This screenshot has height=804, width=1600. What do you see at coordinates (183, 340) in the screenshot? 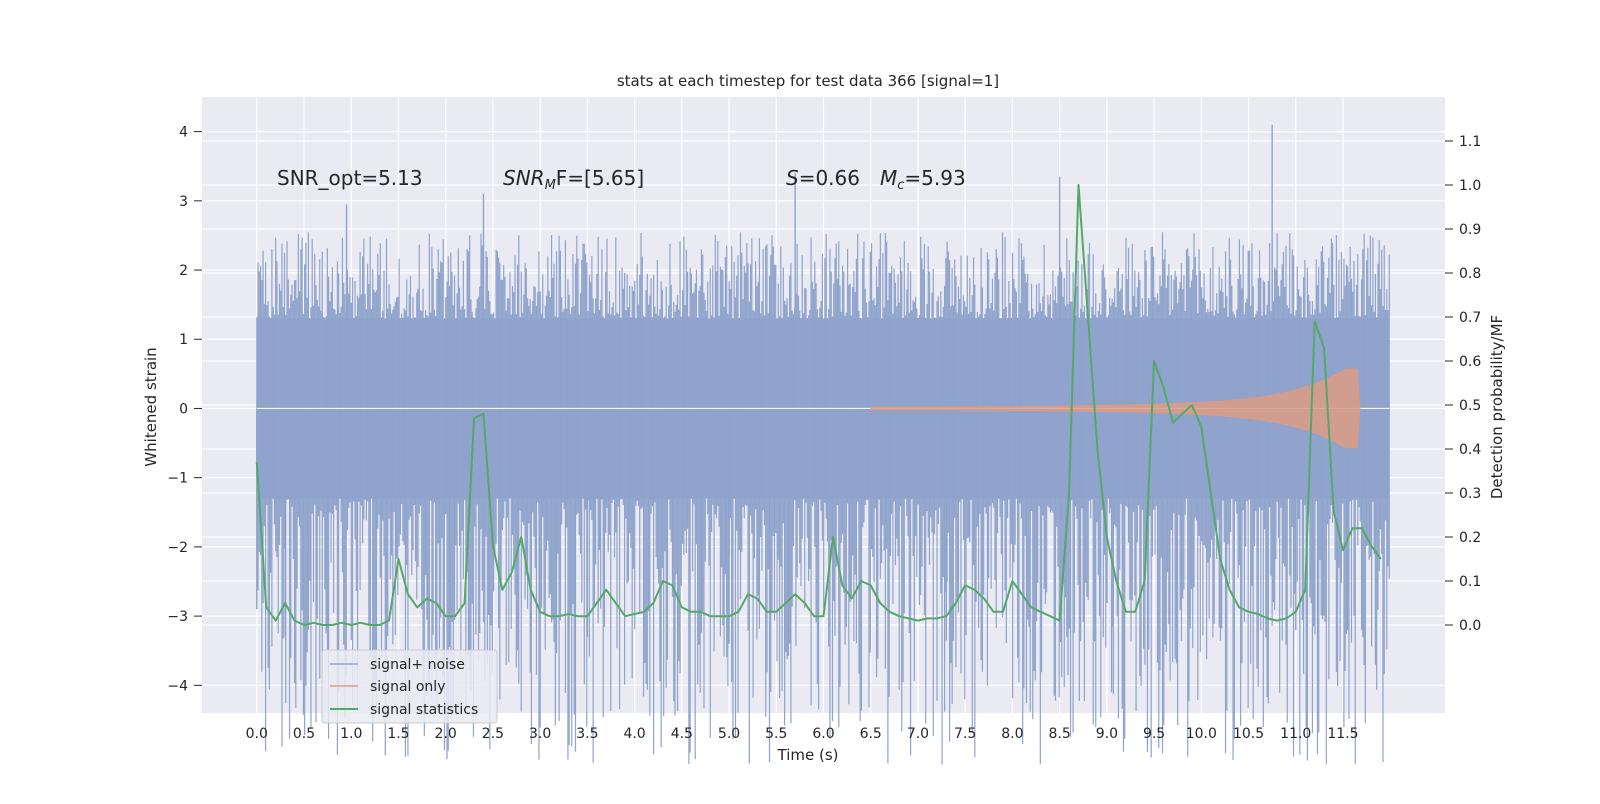
I see `y-tick-label-left: 1` at bounding box center [183, 340].